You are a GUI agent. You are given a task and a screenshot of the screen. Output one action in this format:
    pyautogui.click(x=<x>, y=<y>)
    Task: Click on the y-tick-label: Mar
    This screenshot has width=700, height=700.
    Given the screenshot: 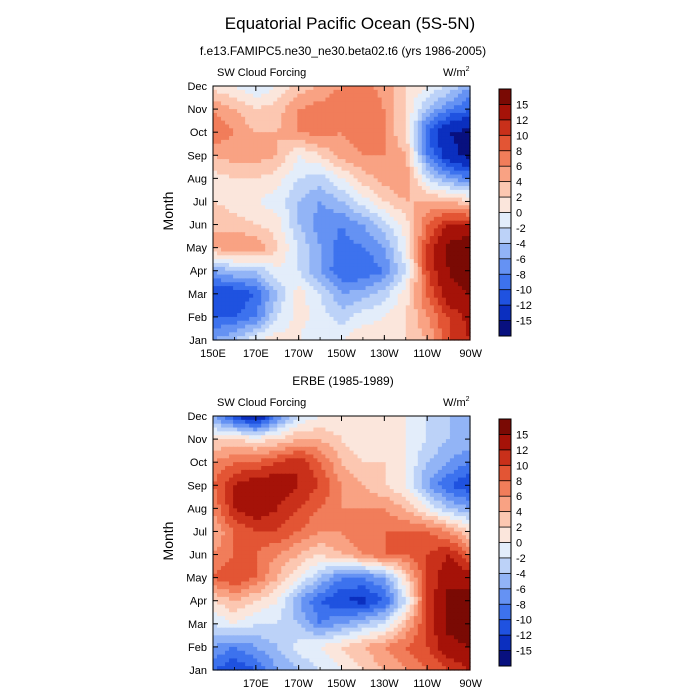 What is the action you would take?
    pyautogui.click(x=197, y=295)
    